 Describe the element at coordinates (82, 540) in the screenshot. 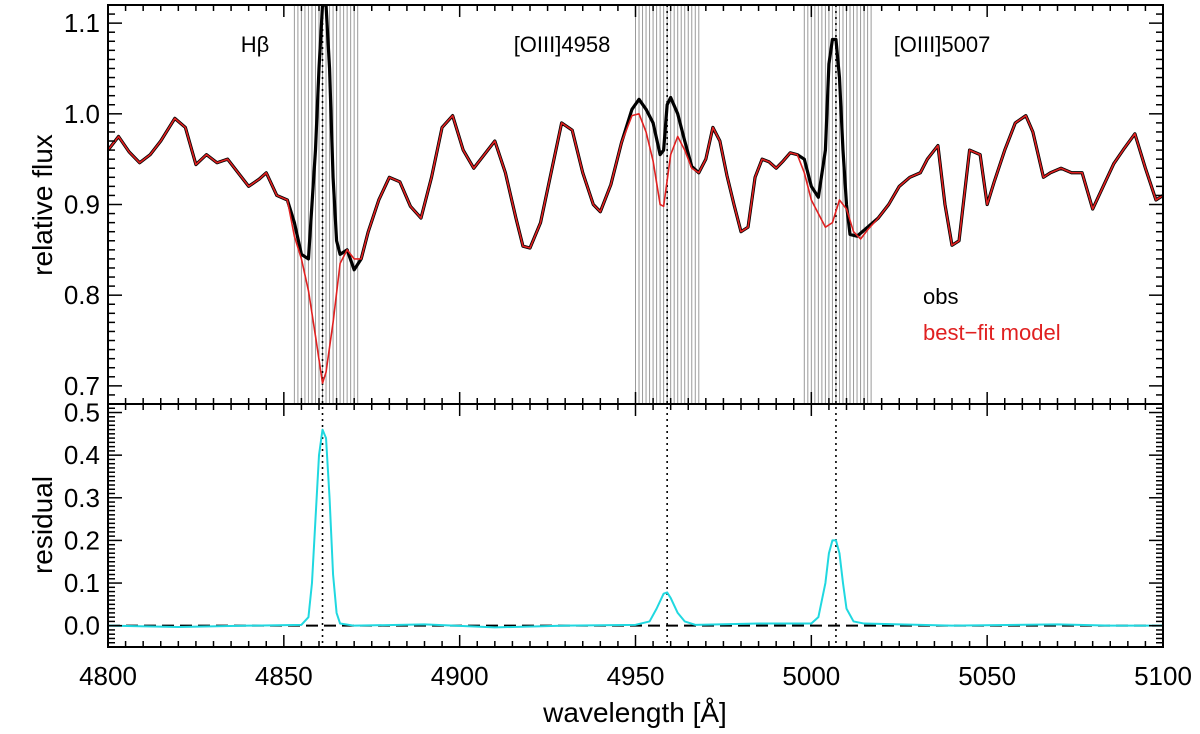

I see `residual-y-tick-label: 0.2` at that location.